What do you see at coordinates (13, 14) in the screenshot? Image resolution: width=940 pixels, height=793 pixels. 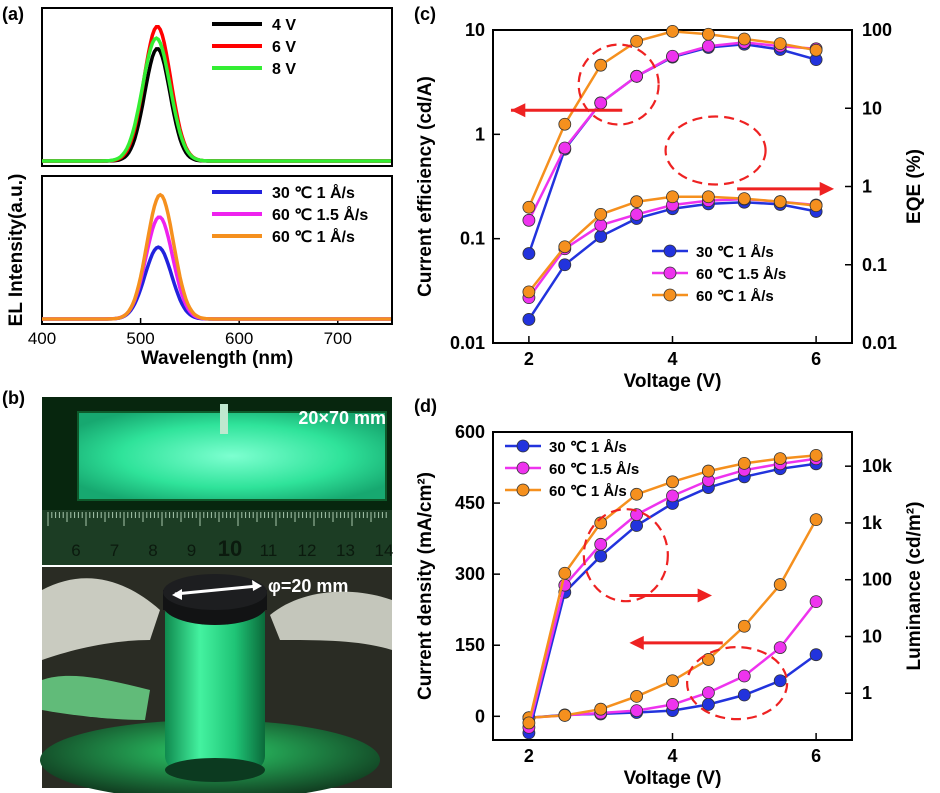 I see `panel-label-a: (a)` at bounding box center [13, 14].